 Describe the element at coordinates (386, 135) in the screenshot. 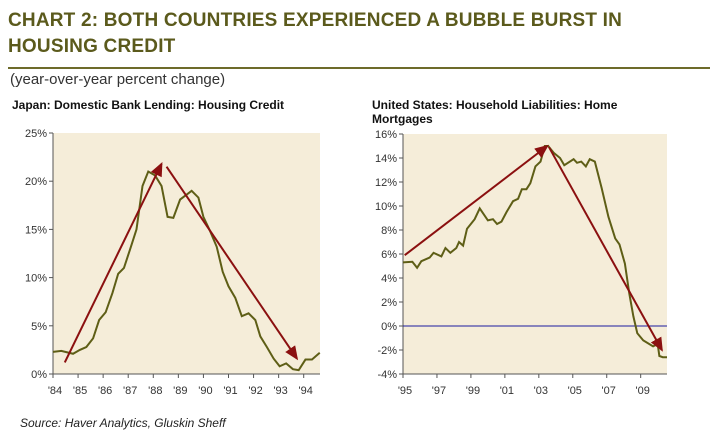

I see `us-y-tick-label: 16%` at that location.